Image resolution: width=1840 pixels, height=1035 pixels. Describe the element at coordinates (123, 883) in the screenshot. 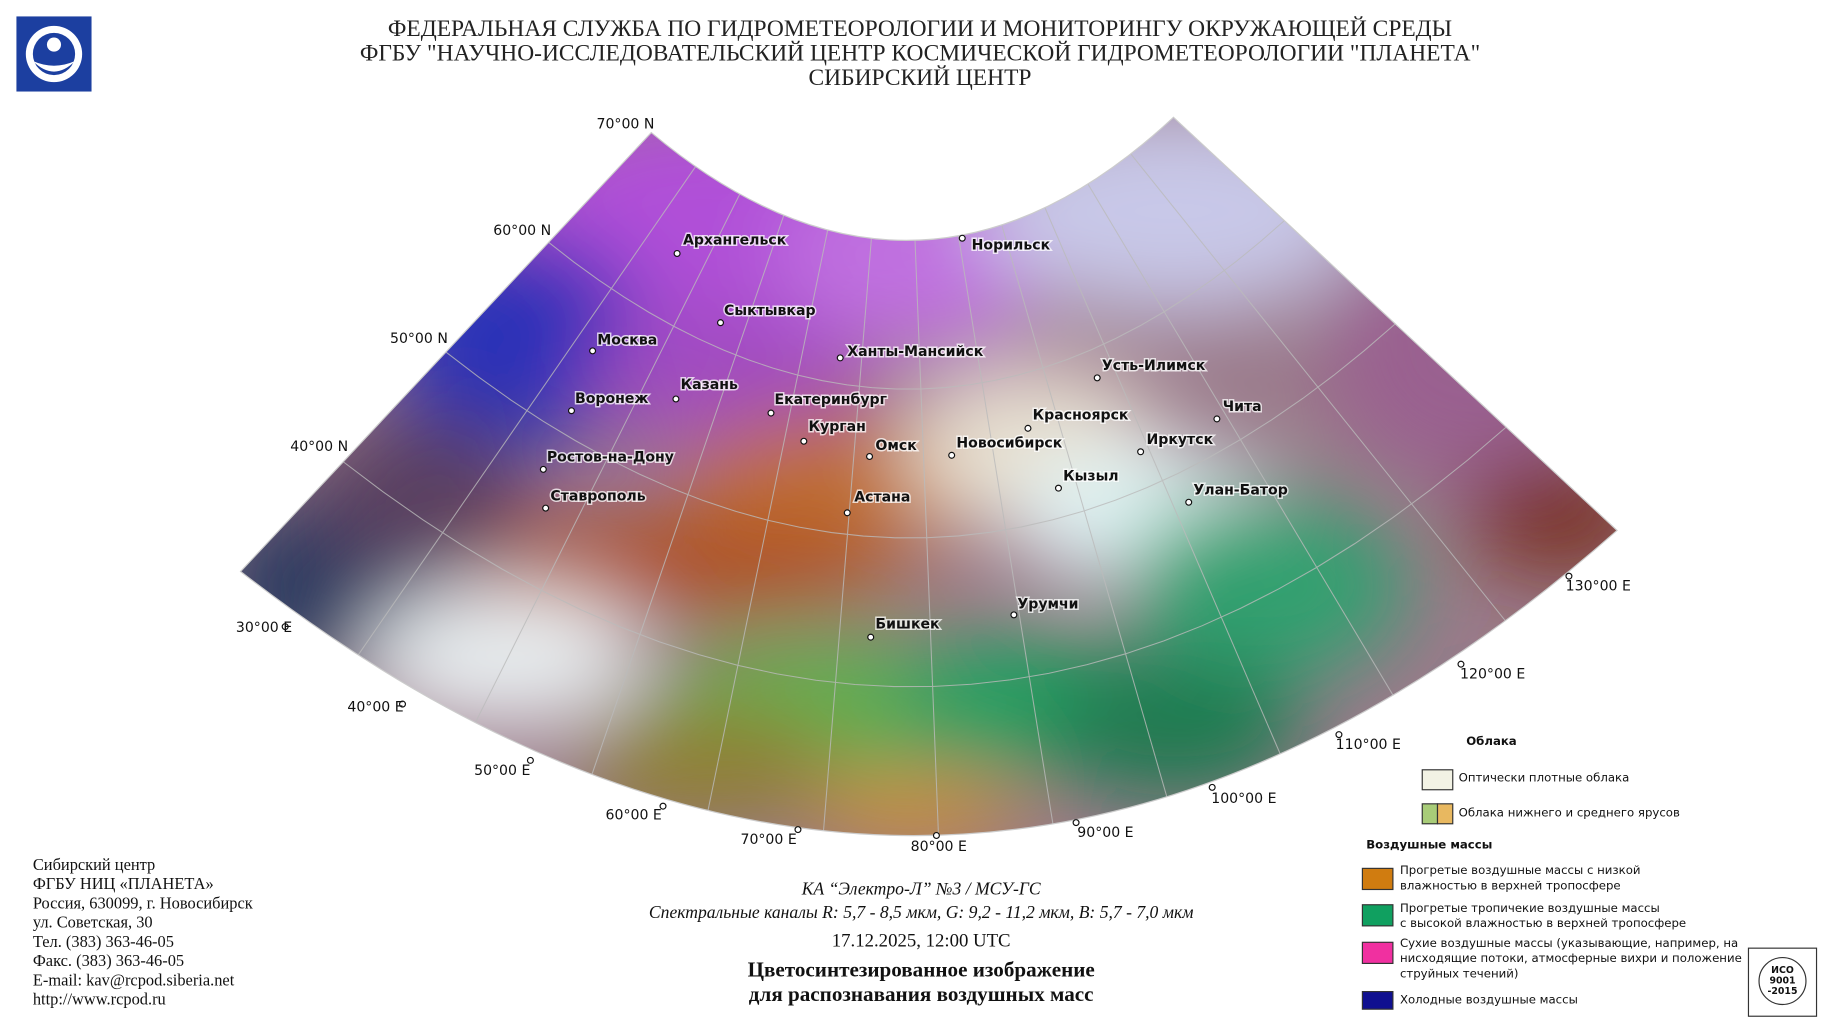

I see `contact-line: ФГБУ НИЦ «ПЛАНЕТА»` at that location.